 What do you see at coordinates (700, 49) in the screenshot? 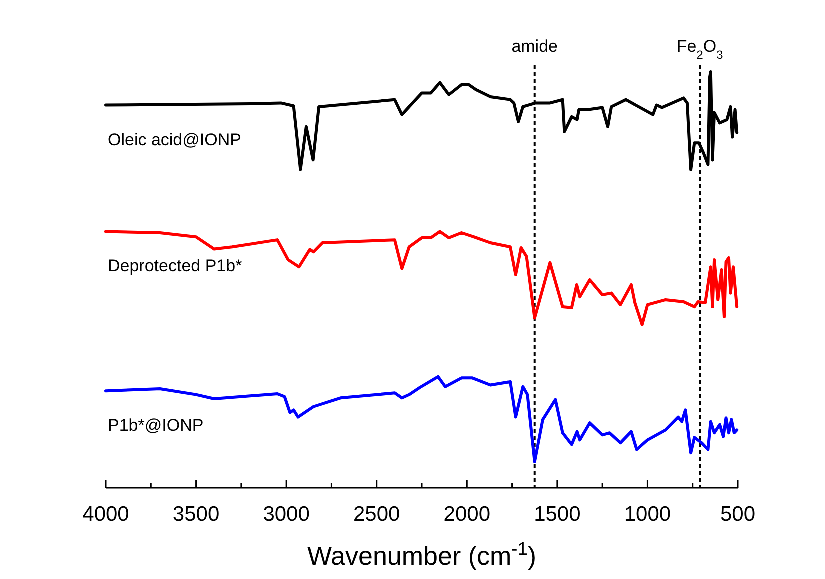
I see `ref-line-label: Fe$_{2}$O$_{3}$` at bounding box center [700, 49].